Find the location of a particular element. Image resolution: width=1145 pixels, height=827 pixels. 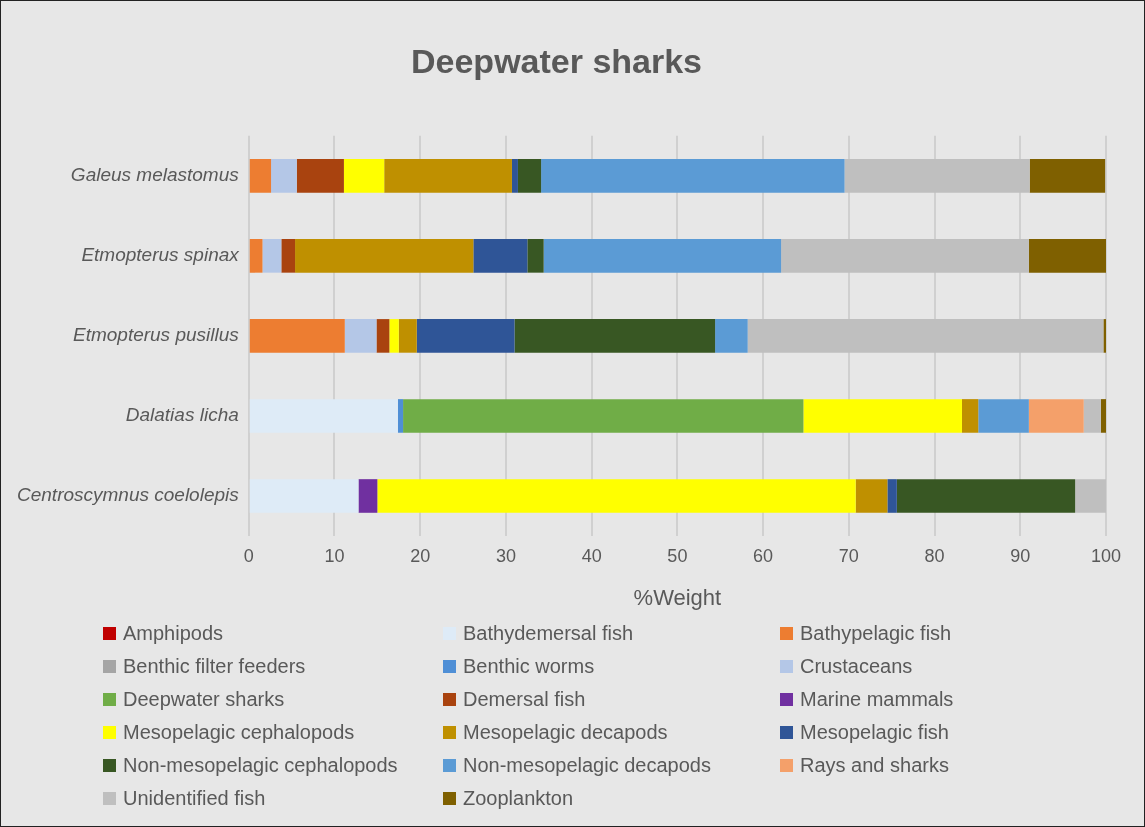

legend-label: Benthic filter feeders is located at coordinates (214, 666).